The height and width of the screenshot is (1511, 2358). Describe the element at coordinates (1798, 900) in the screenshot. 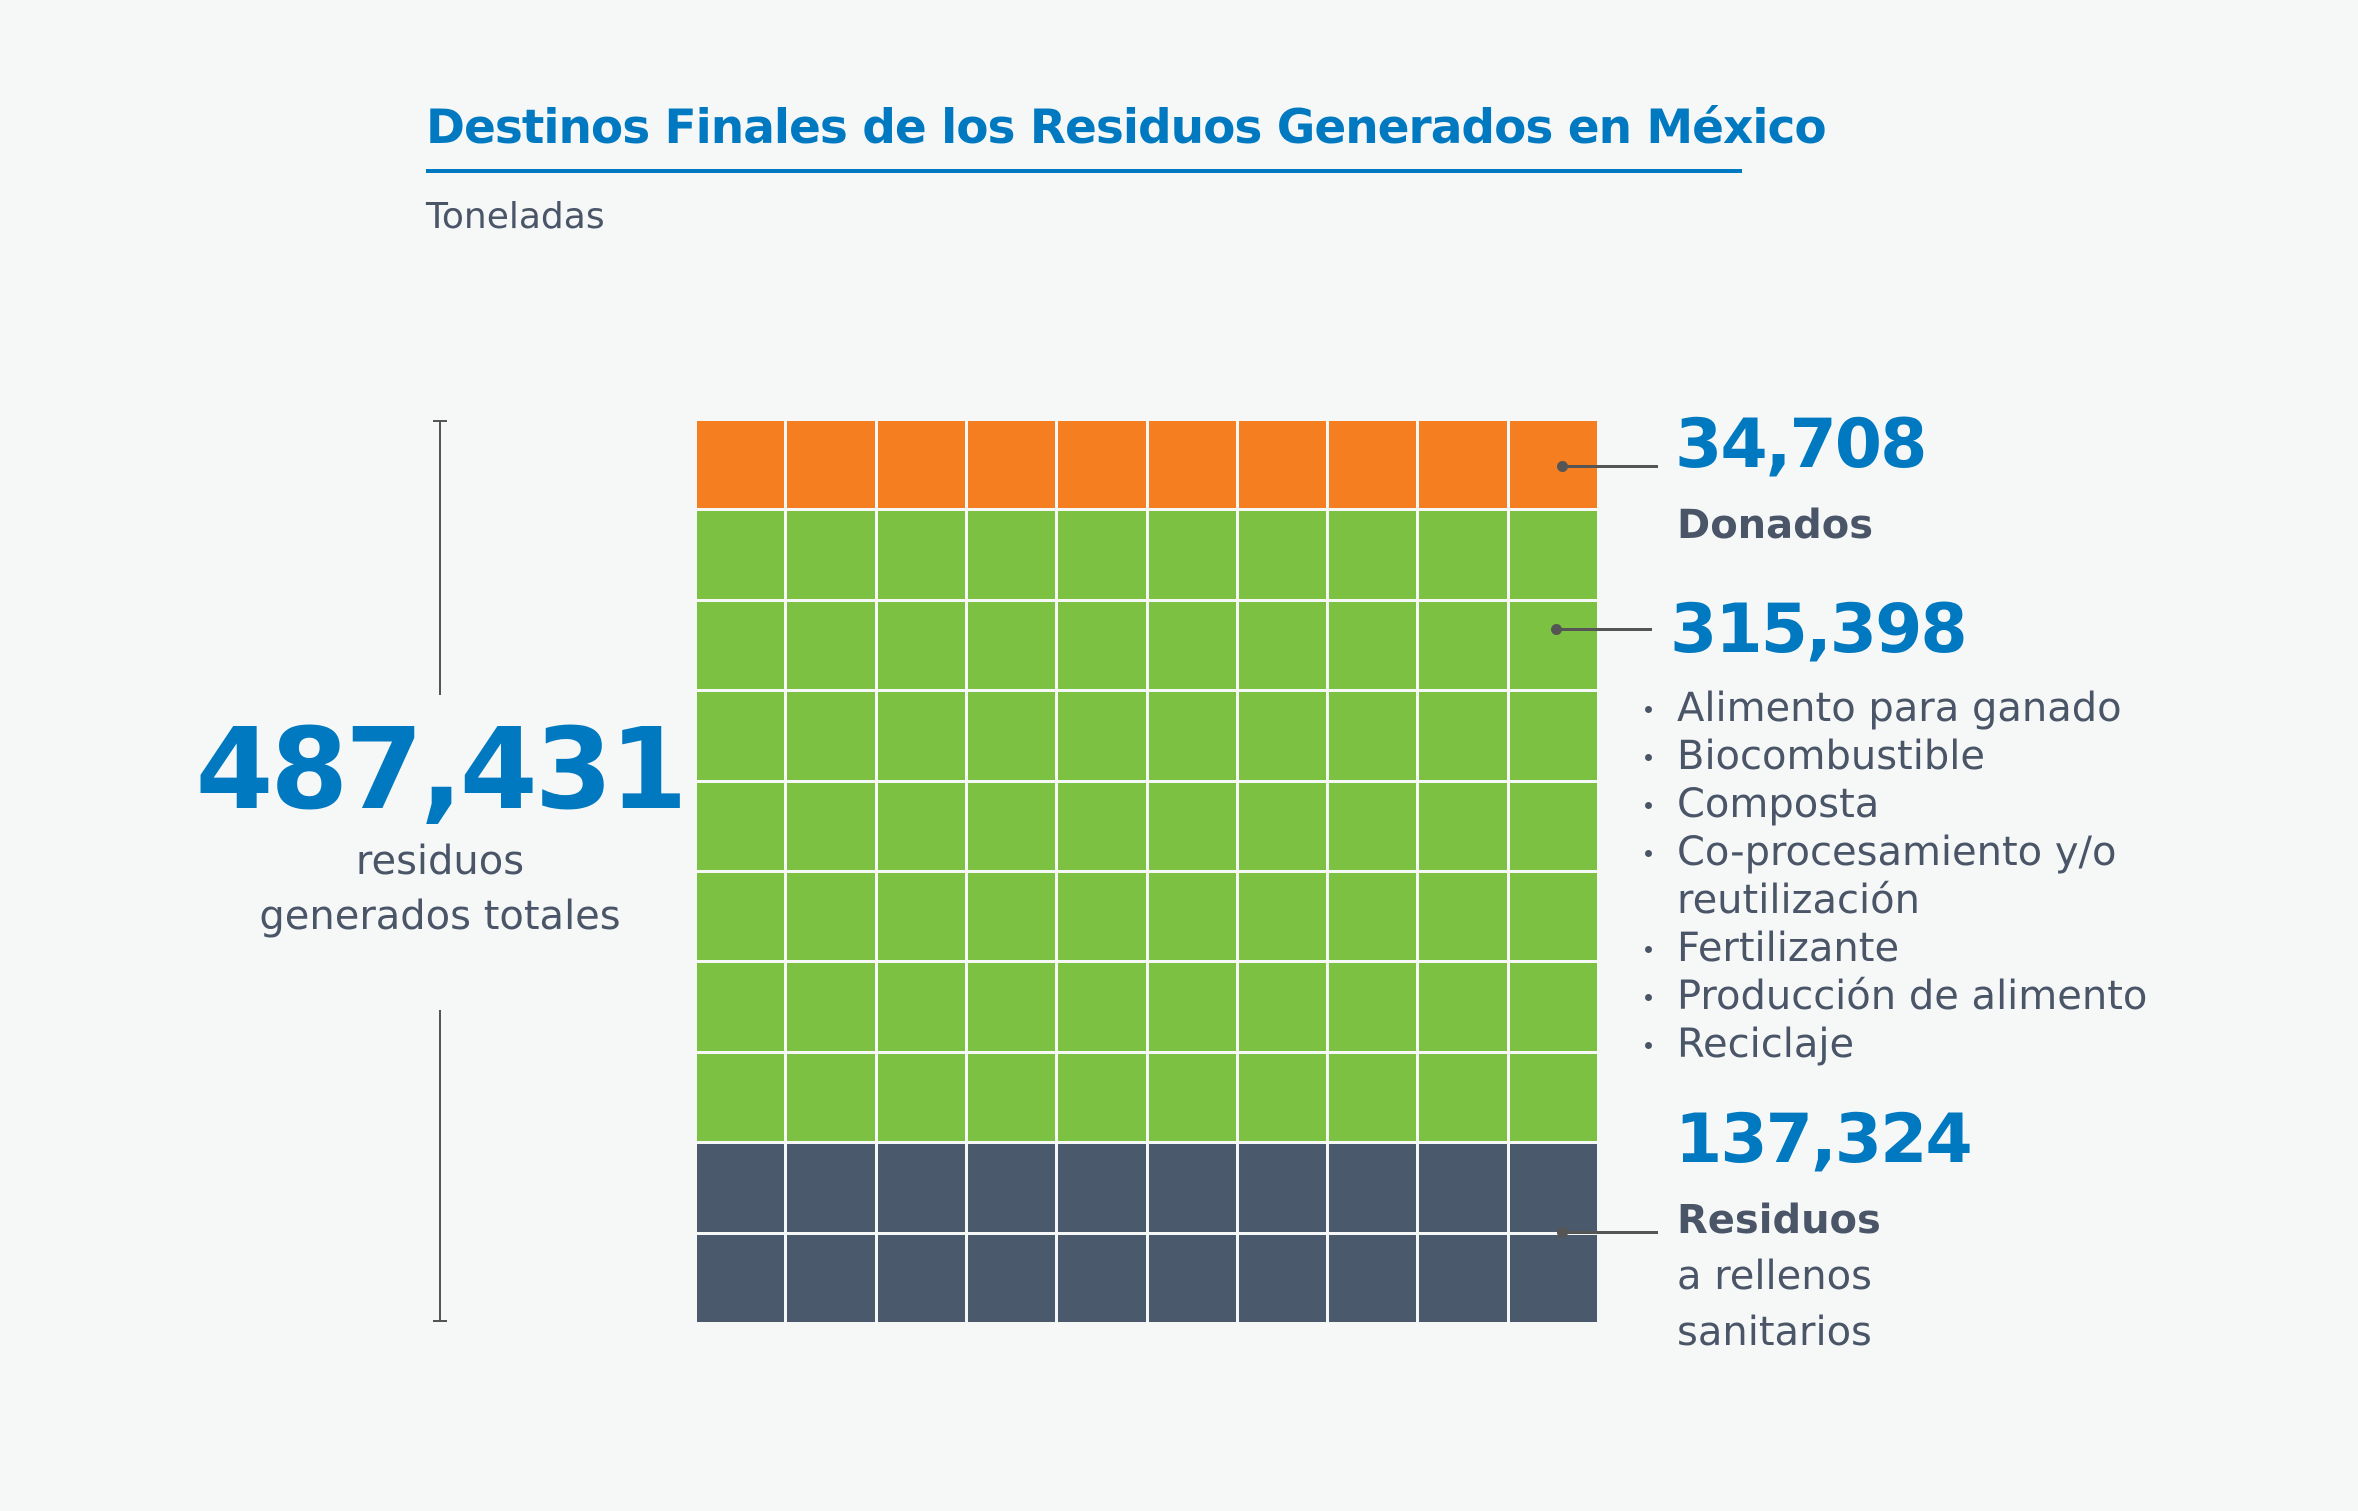

I see `list-item-continued: reutilización` at that location.